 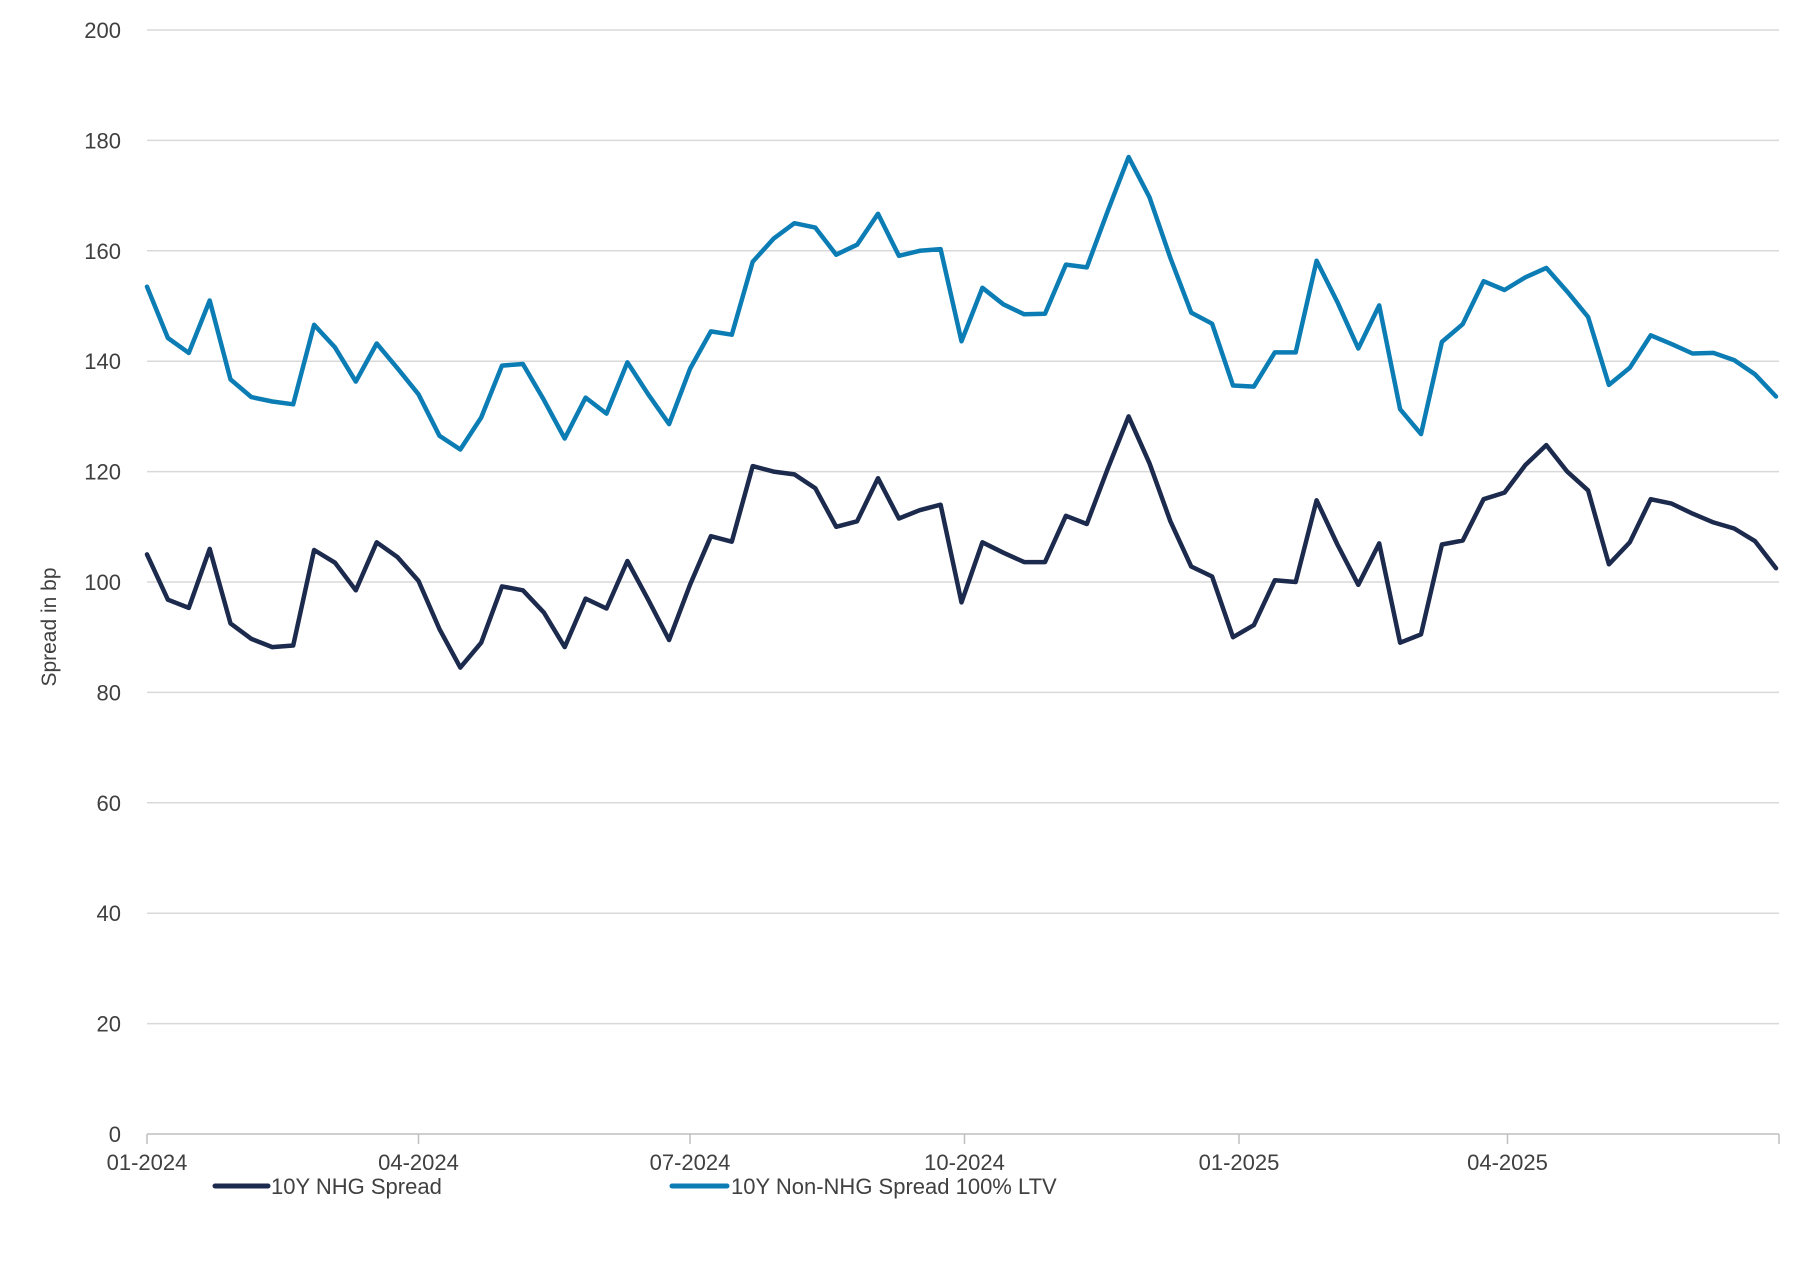 What do you see at coordinates (356, 1186) in the screenshot?
I see `legend-label-1: 10Y NHG Spread` at bounding box center [356, 1186].